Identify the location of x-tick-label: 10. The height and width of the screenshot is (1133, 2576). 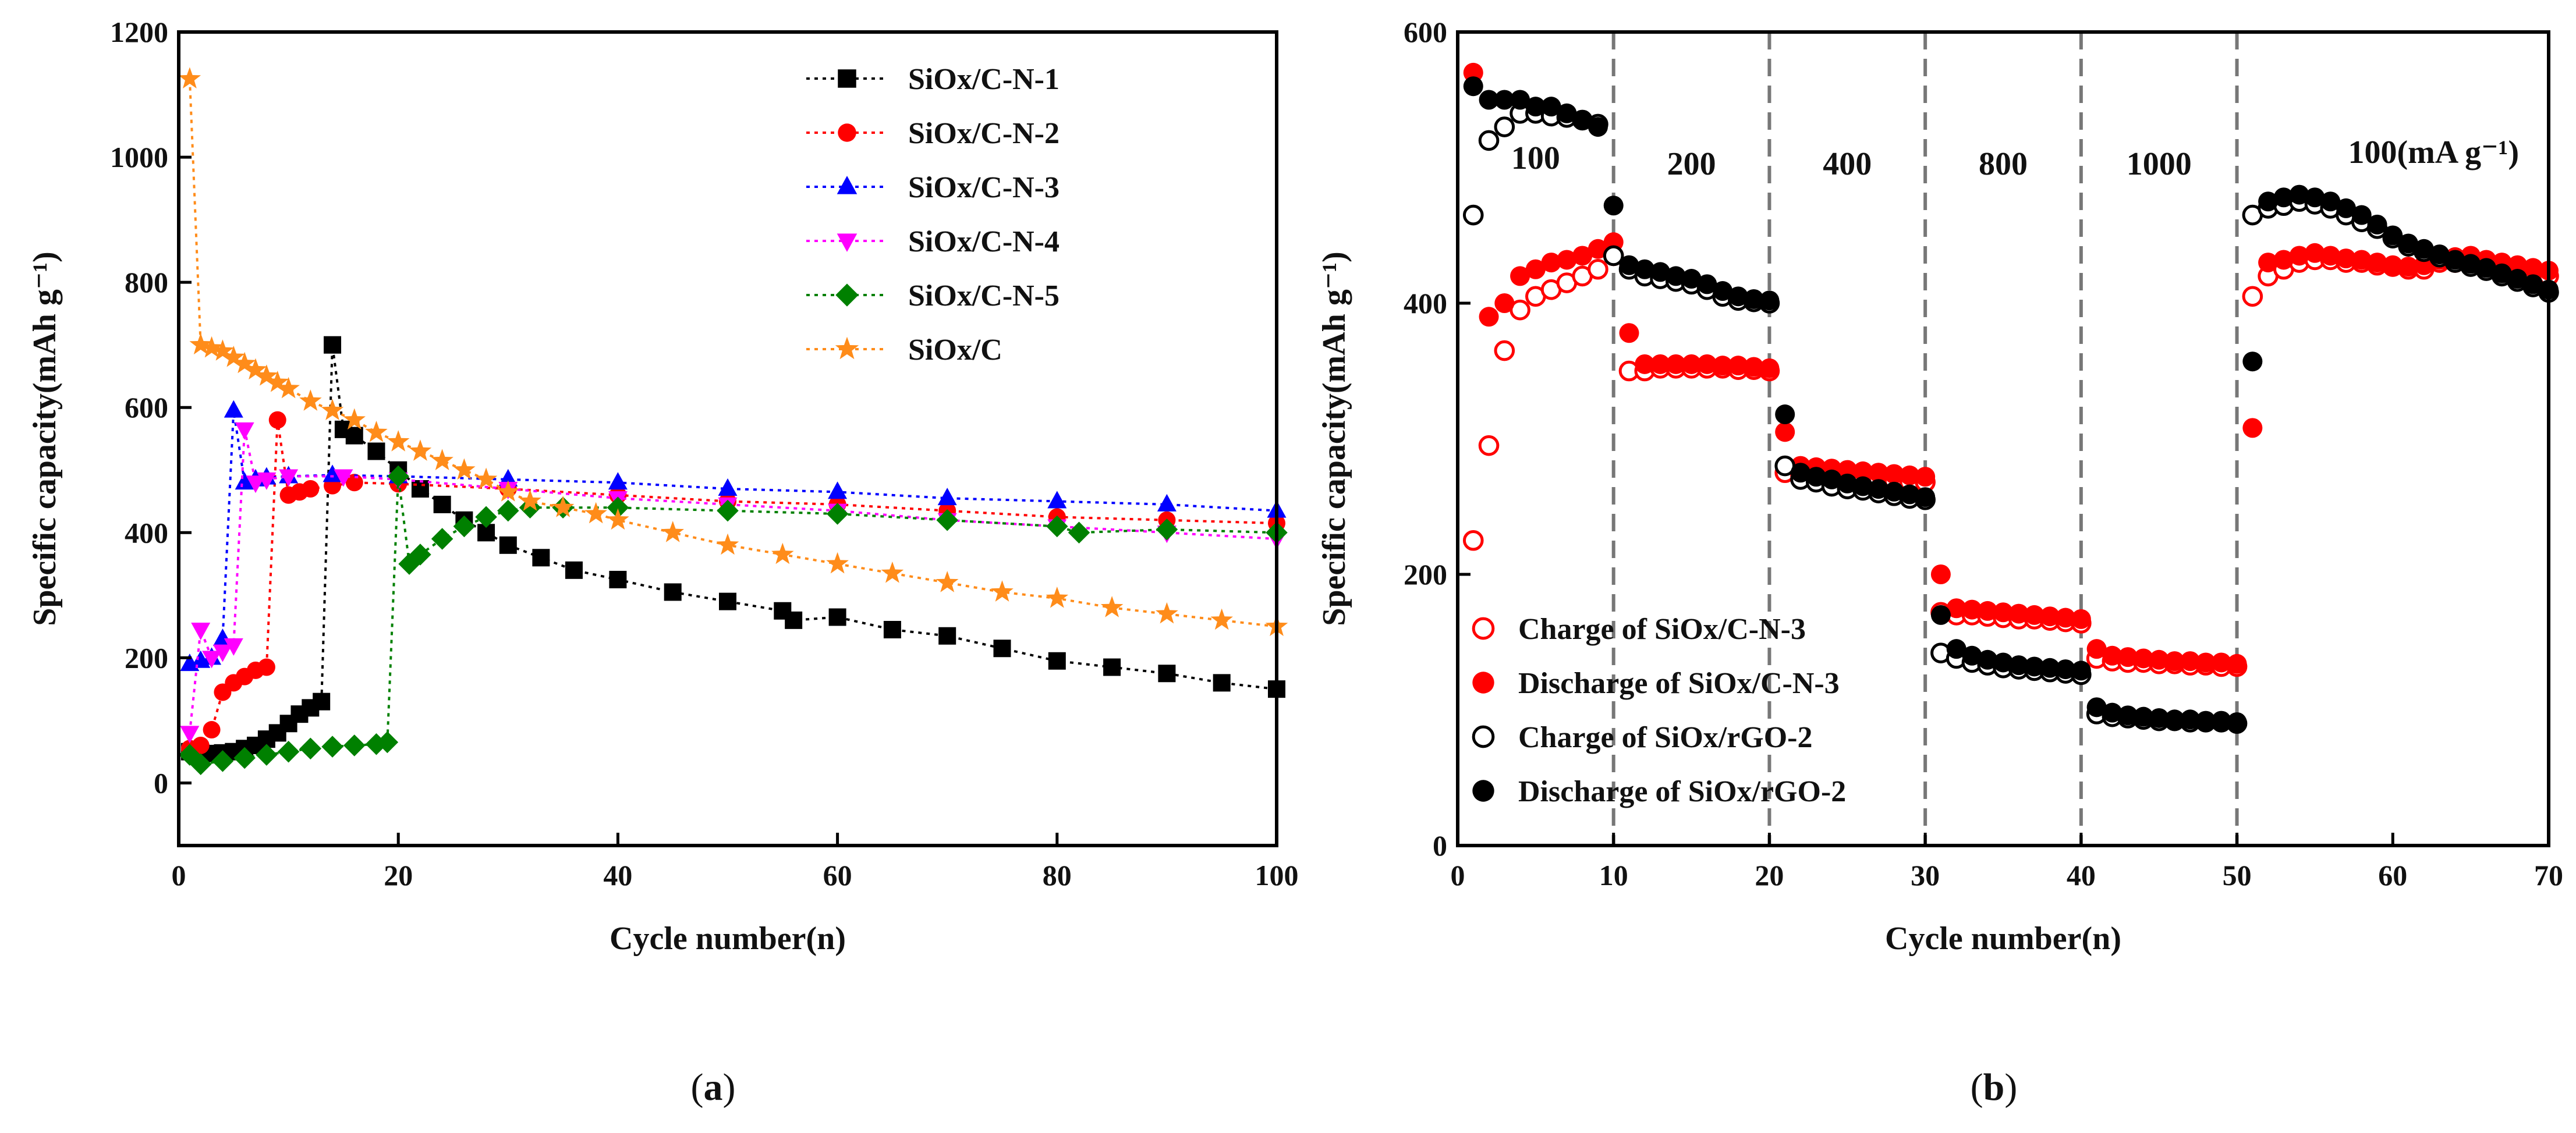
(1613, 875).